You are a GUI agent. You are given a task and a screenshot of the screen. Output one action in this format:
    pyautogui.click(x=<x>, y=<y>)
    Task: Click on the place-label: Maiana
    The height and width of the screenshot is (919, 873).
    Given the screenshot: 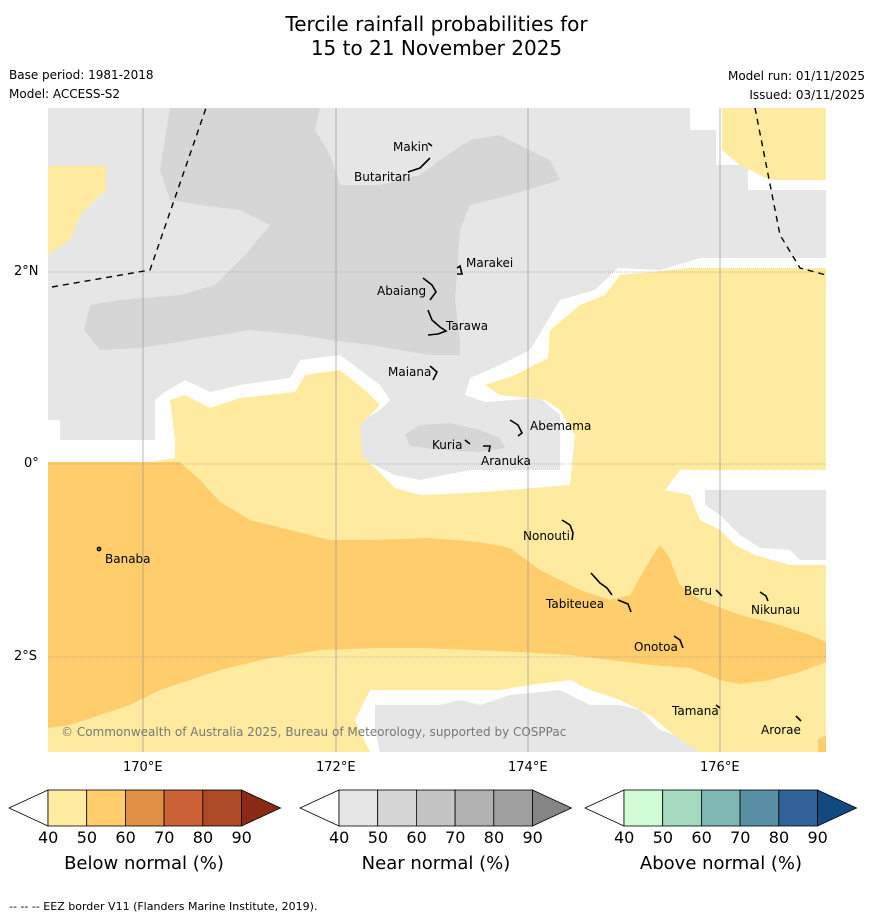 What is the action you would take?
    pyautogui.click(x=409, y=372)
    